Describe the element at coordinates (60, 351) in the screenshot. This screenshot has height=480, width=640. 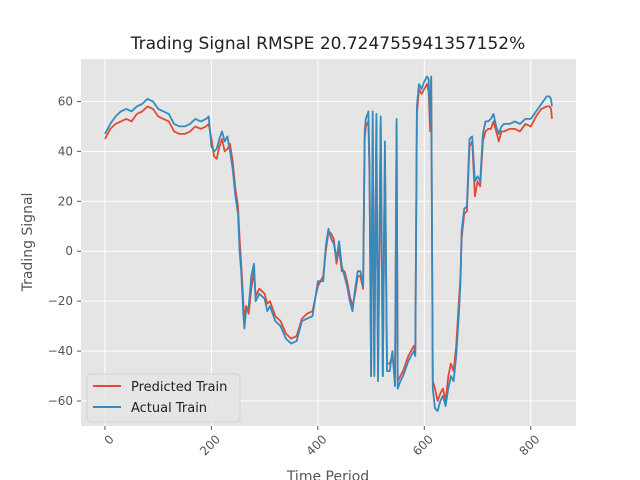
I see `y-tick-label: −40` at that location.